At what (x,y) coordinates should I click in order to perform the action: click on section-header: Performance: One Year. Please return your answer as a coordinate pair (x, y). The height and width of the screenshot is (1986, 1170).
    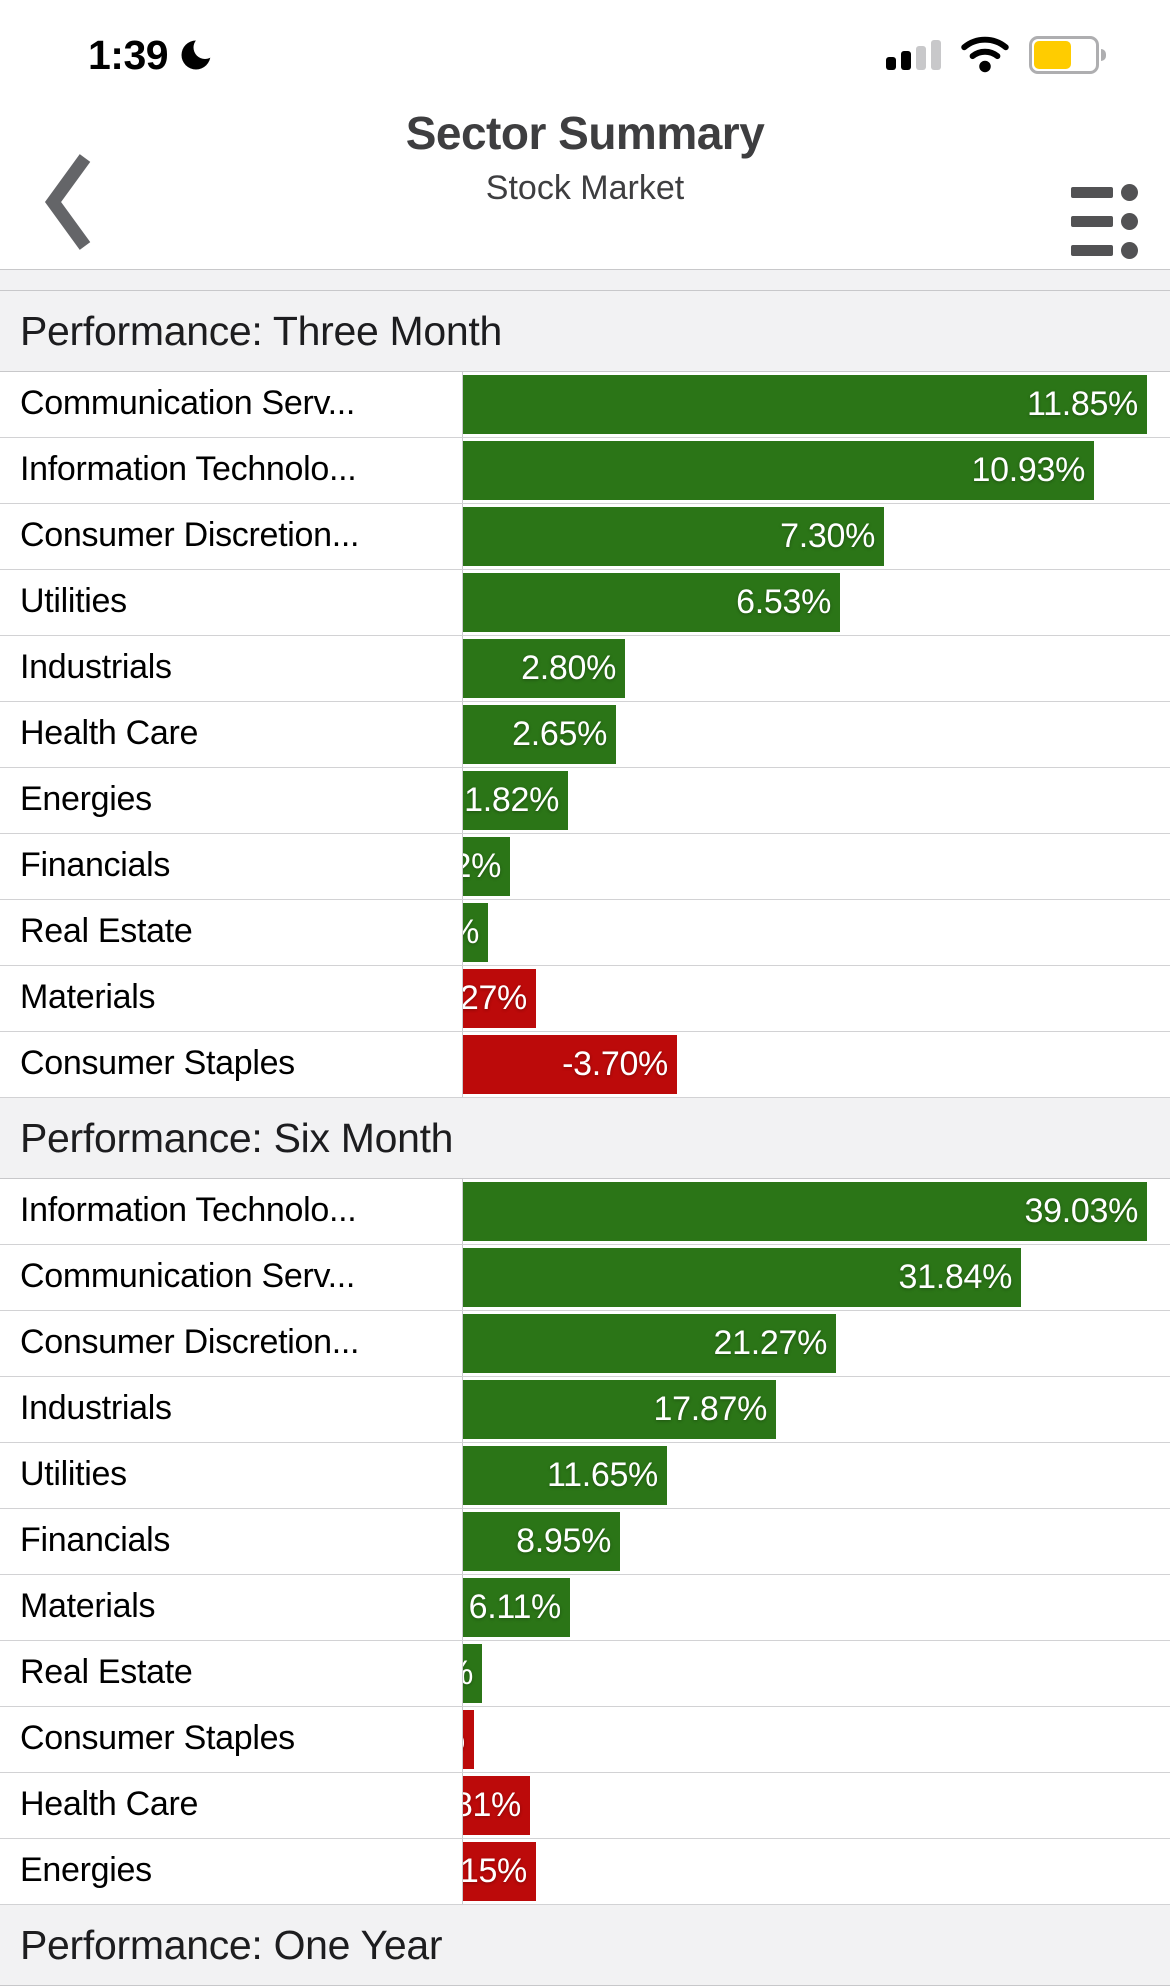
    Looking at the image, I should click on (585, 1945).